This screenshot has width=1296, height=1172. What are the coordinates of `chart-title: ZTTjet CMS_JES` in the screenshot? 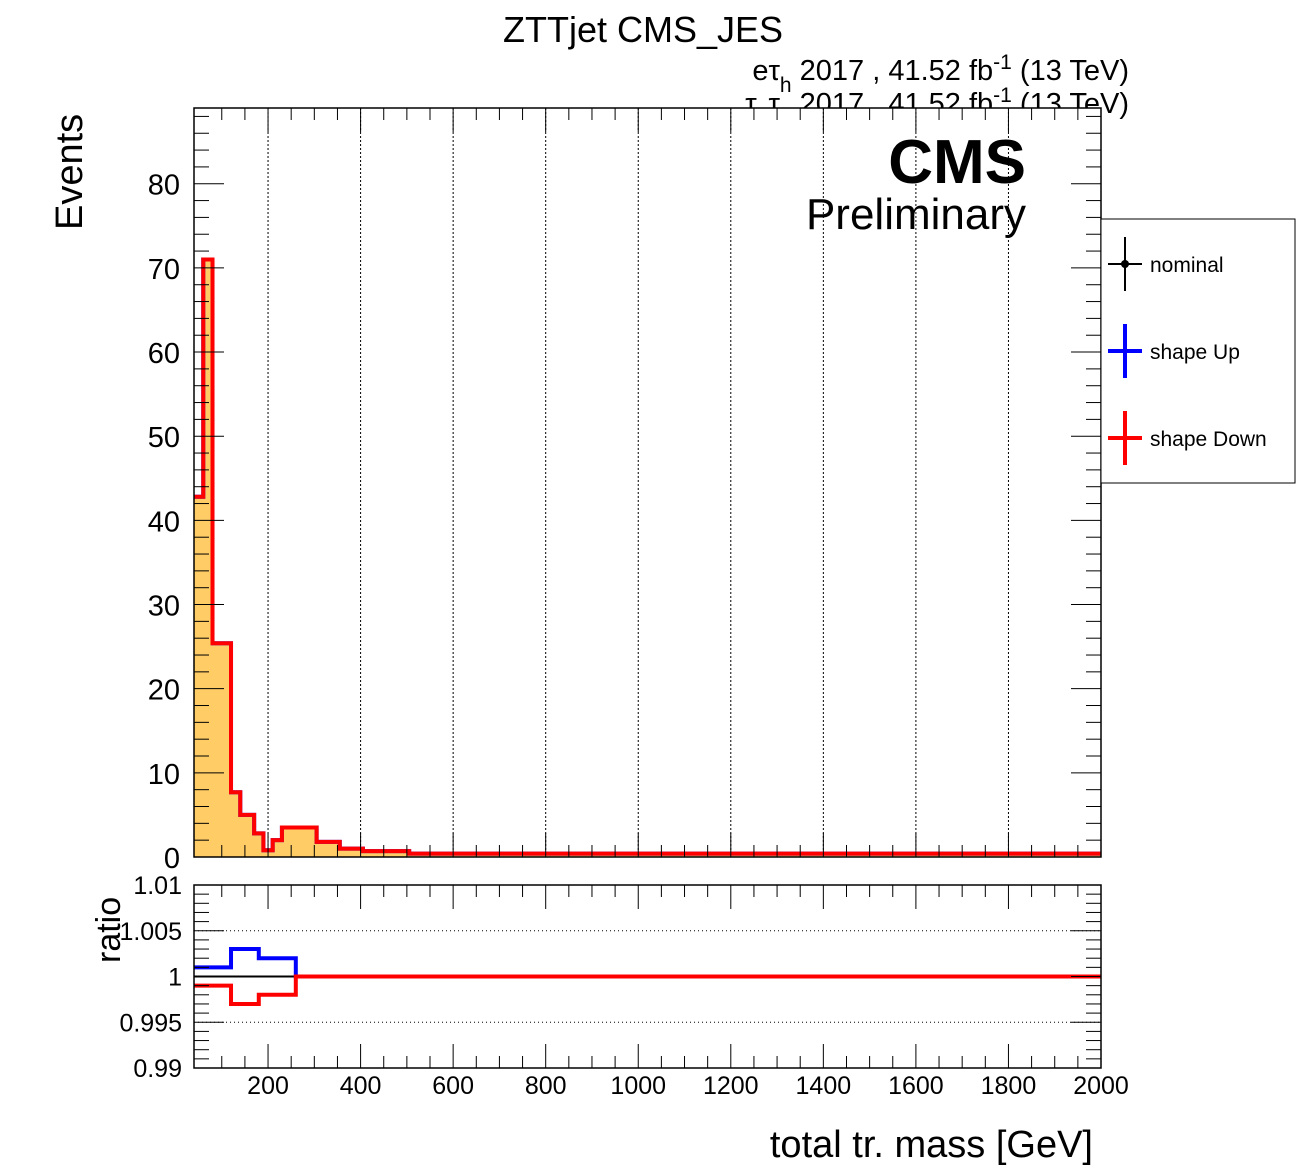 It's located at (643, 29).